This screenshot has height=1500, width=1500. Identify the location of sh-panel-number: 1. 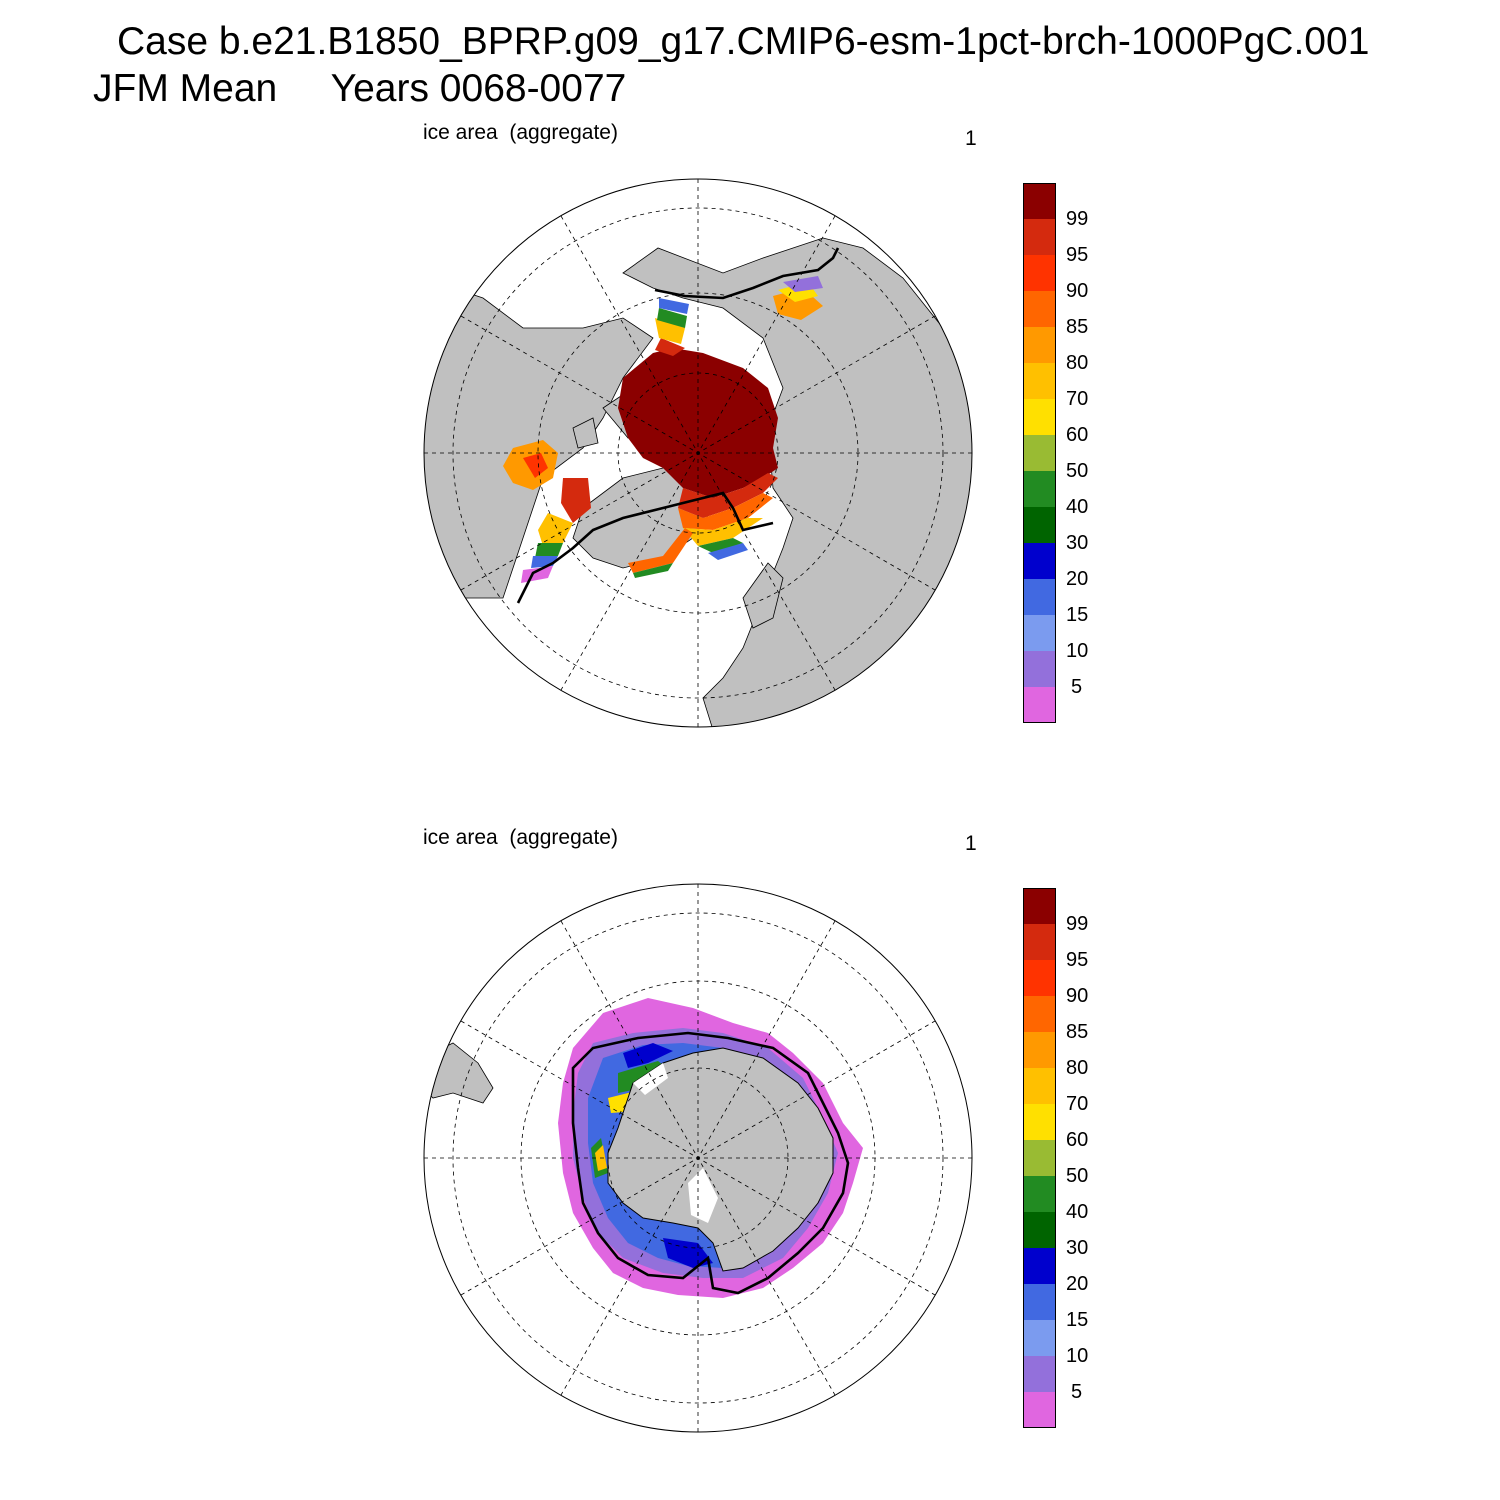
(971, 843).